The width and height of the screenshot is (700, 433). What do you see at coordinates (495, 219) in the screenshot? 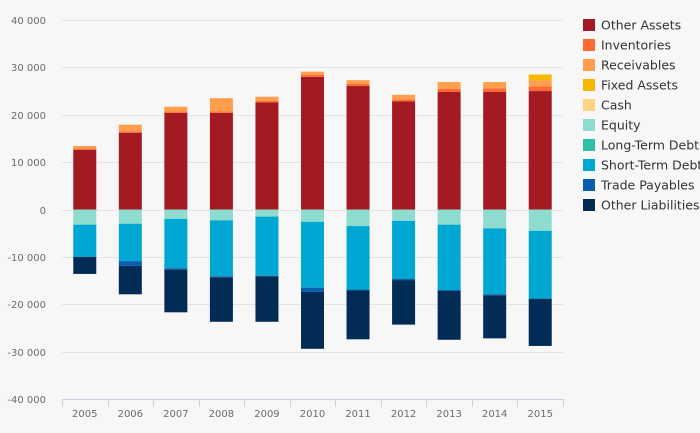
I see `bar-equity-2014` at bounding box center [495, 219].